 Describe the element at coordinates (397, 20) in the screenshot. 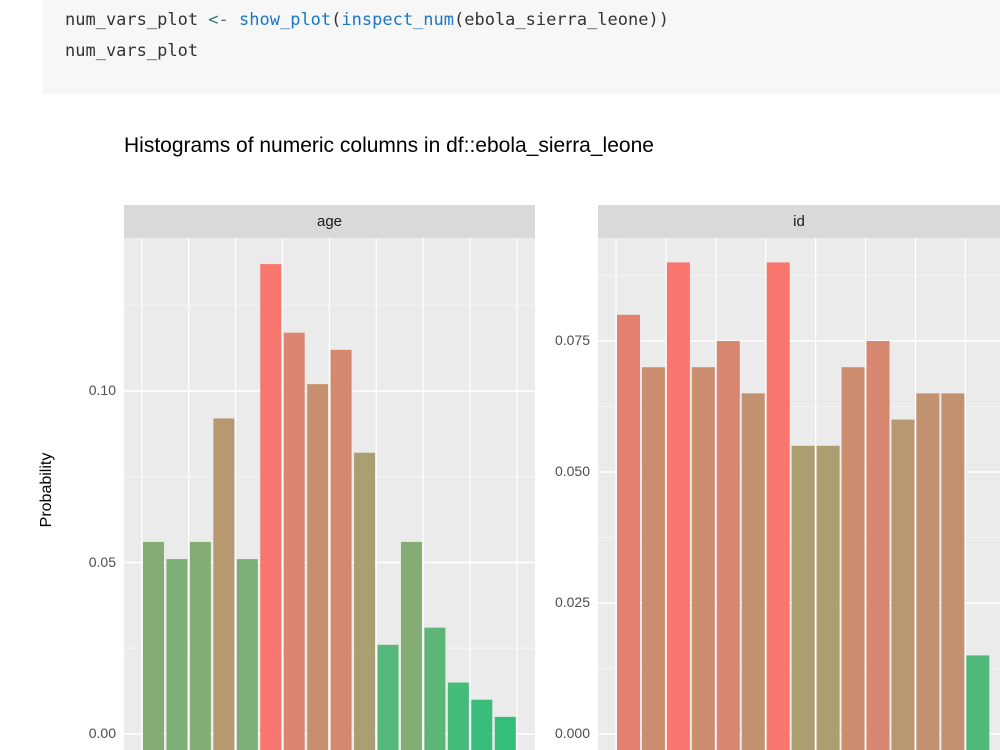

I see `code-function-inspect-num: inspect_num` at that location.